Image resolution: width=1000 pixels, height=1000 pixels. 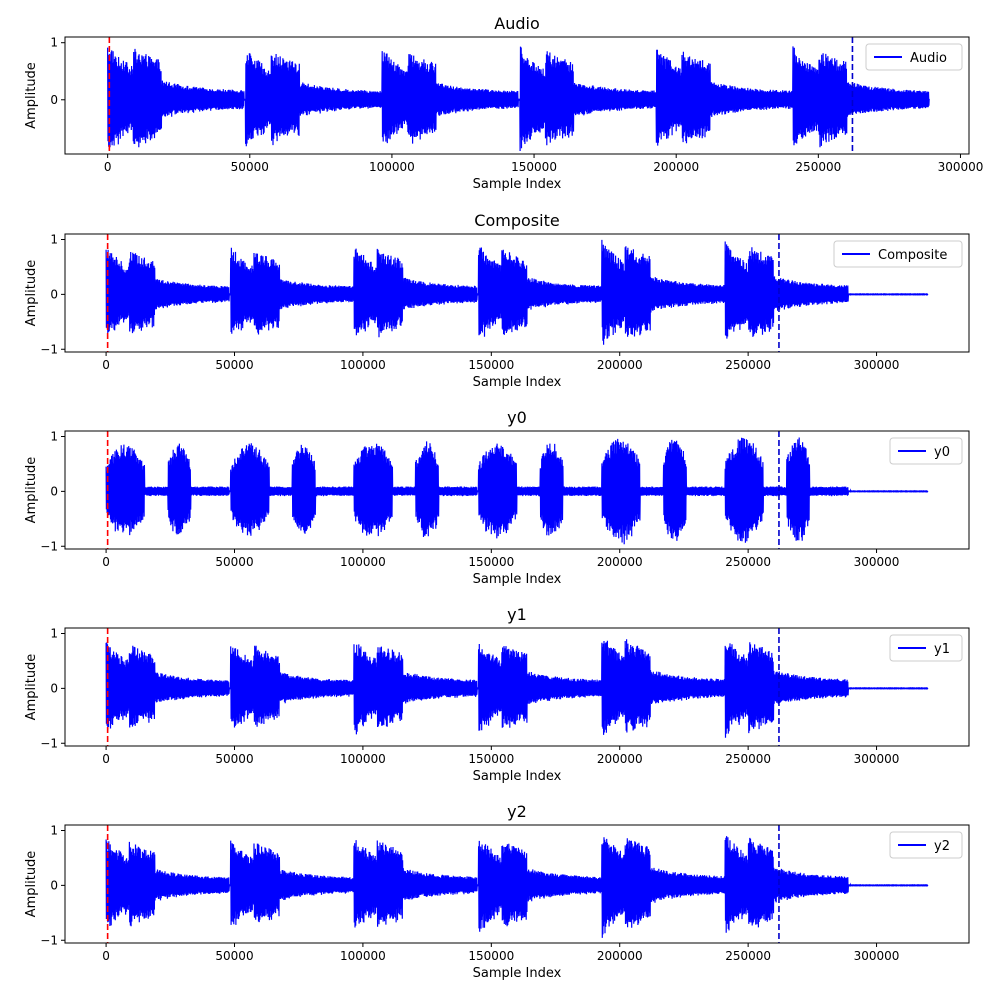 I want to click on legend-label: Audio, so click(x=928, y=58).